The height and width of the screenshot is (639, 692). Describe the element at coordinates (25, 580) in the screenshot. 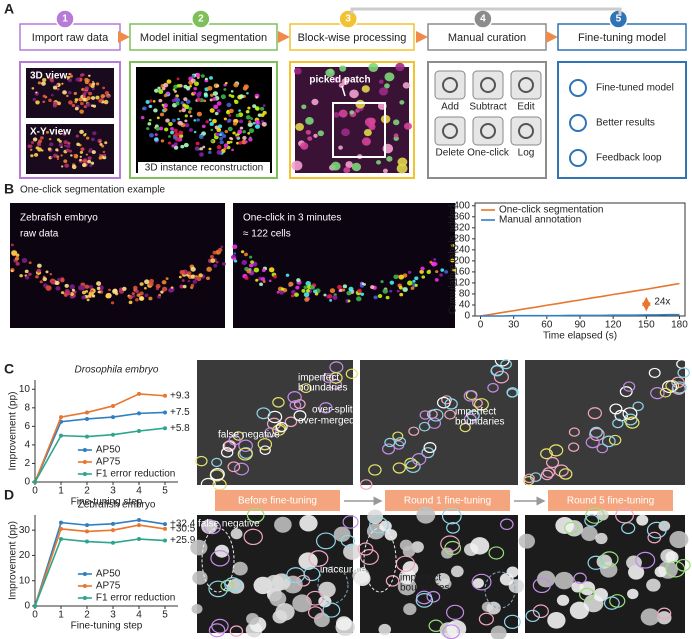

I see `y-tick-label: 10` at that location.